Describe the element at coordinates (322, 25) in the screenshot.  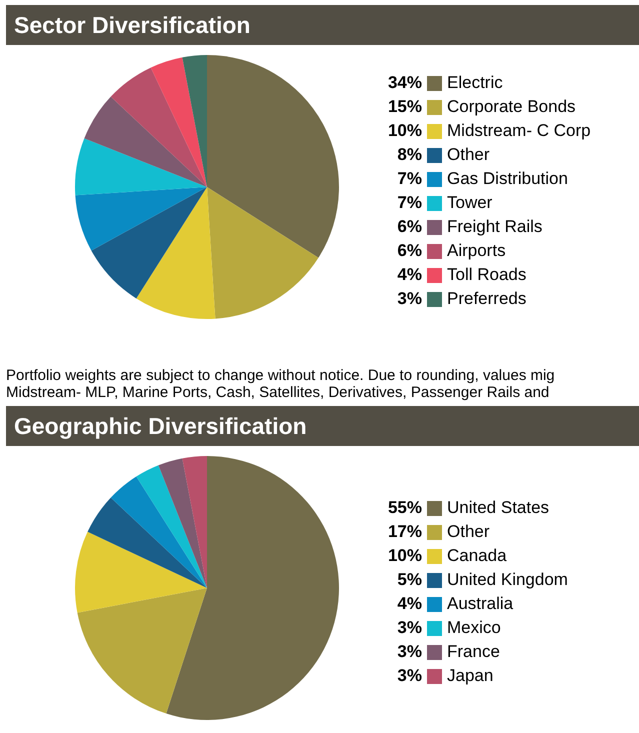
I see `chart-title: Sector Diversification` at that location.